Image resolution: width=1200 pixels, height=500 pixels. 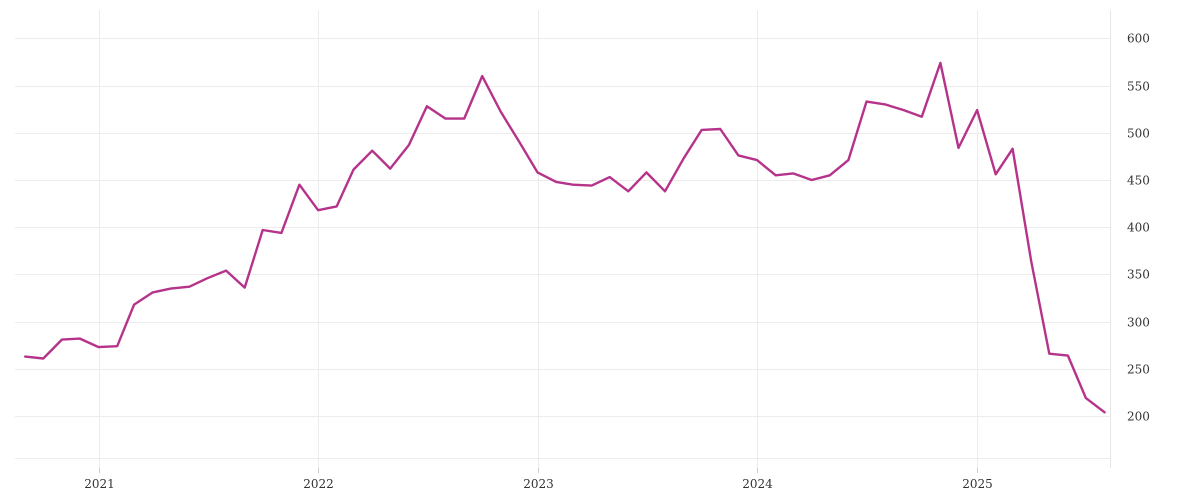 I want to click on y-tick-label: 600, so click(x=1138, y=39).